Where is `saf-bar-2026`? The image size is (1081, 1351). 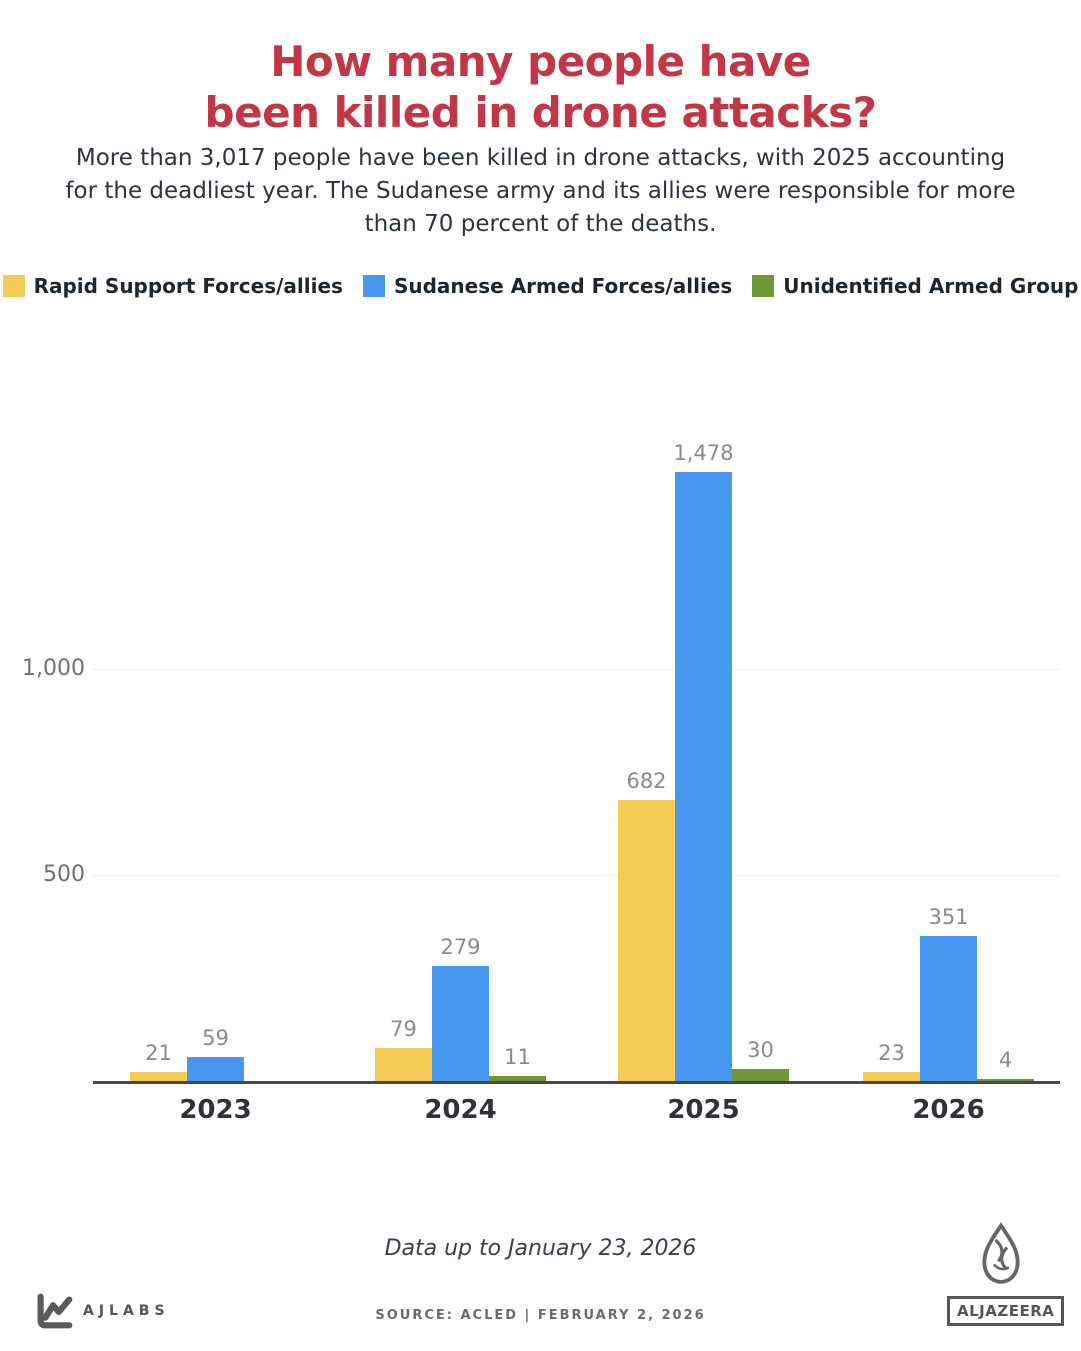 saf-bar-2026 is located at coordinates (948, 1008).